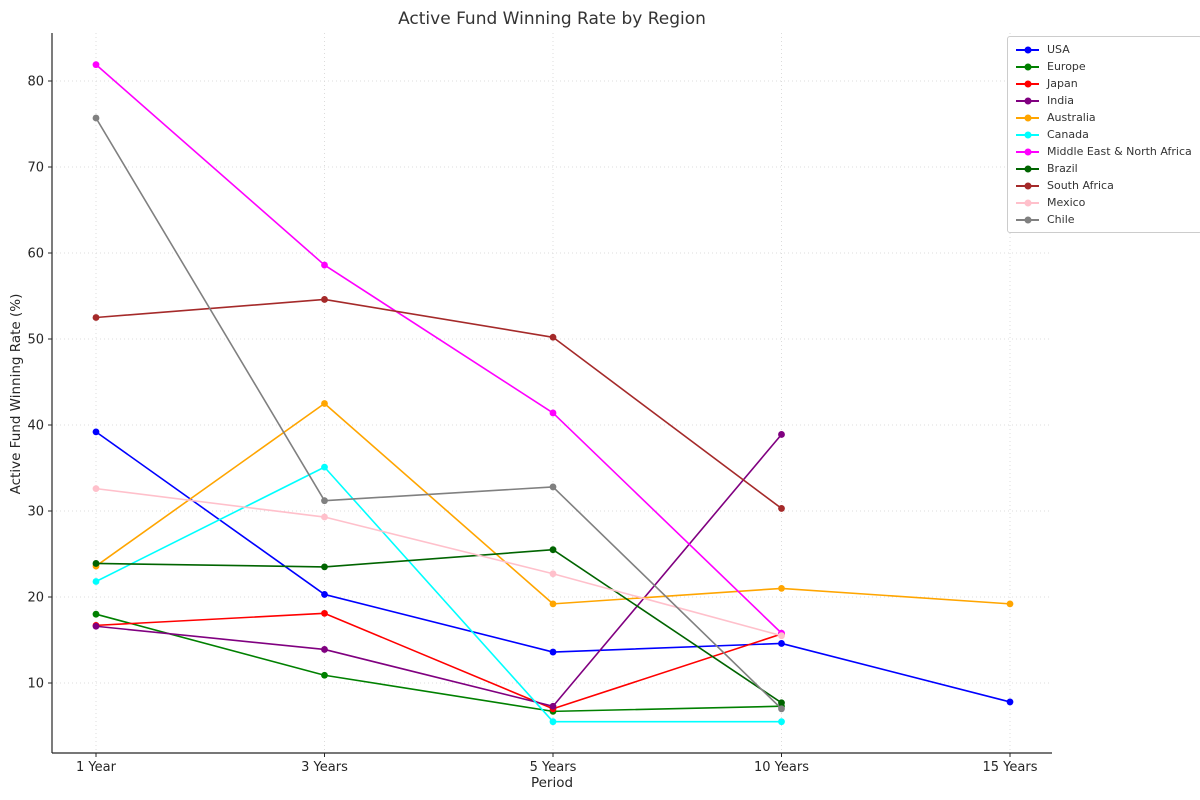 The width and height of the screenshot is (1200, 800). I want to click on legend-item-label: Europe, so click(1066, 66).